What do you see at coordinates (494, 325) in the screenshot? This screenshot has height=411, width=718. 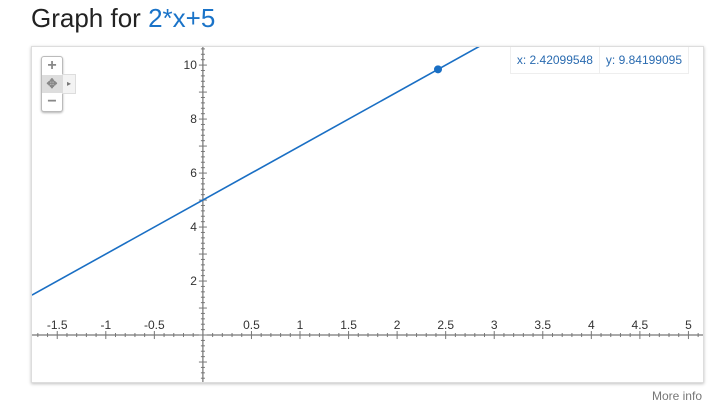 I see `x-tick-label: 3` at bounding box center [494, 325].